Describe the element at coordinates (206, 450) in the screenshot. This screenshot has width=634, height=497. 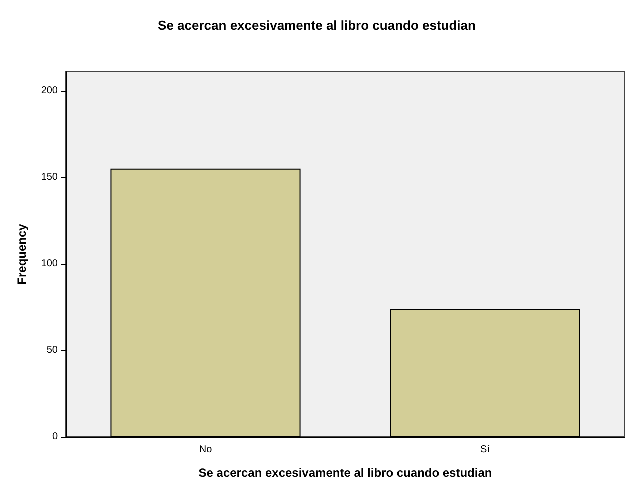
I see `x-tick-label: No` at that location.